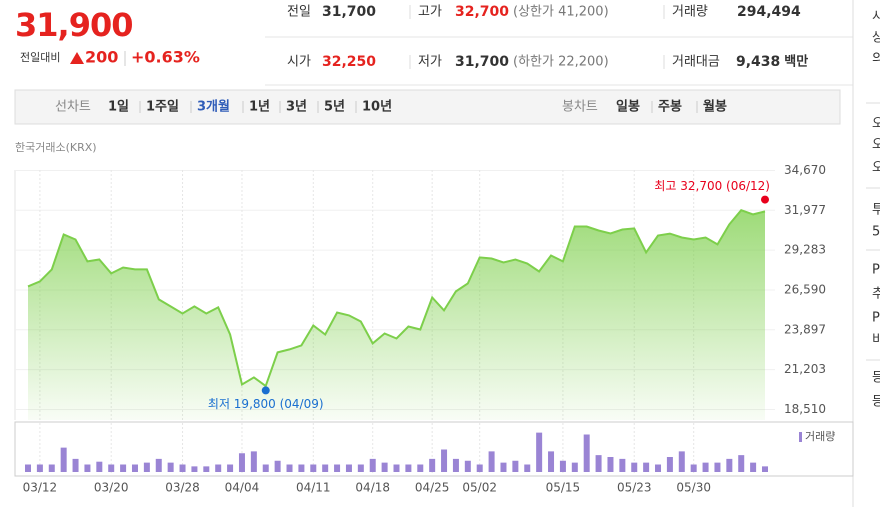  I want to click on tab-group-label: 선차트, so click(73, 107).